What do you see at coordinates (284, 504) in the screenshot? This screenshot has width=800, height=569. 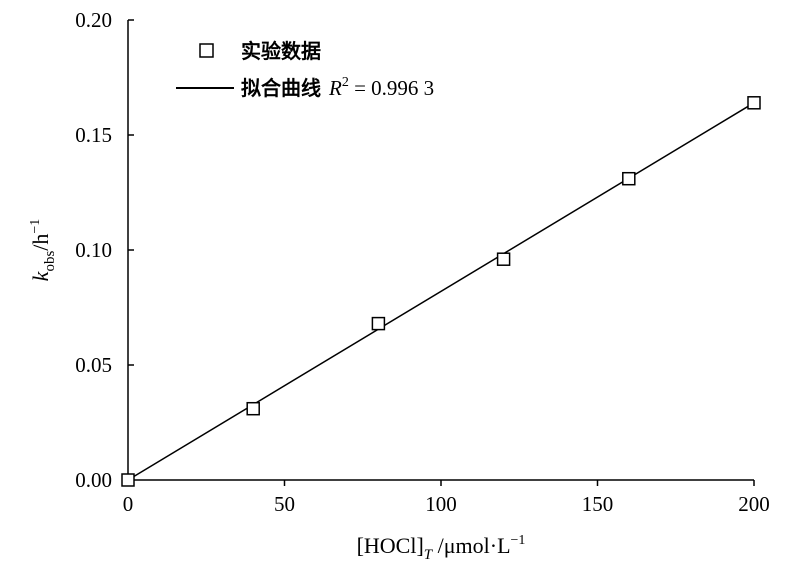 I see `x-tick-label: 50` at bounding box center [284, 504].